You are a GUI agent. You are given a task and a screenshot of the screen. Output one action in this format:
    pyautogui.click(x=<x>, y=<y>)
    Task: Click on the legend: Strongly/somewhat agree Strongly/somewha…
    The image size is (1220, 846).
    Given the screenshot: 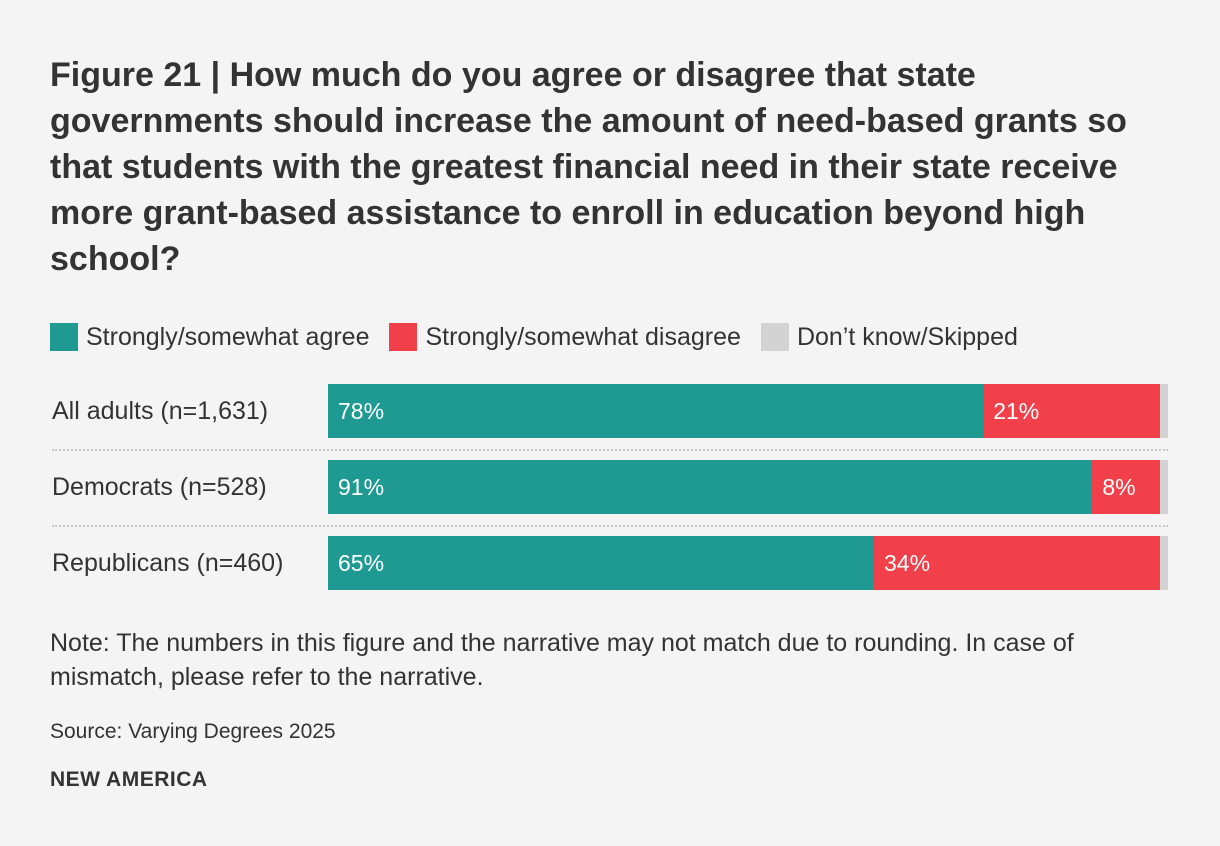 What is the action you would take?
    pyautogui.click(x=544, y=337)
    